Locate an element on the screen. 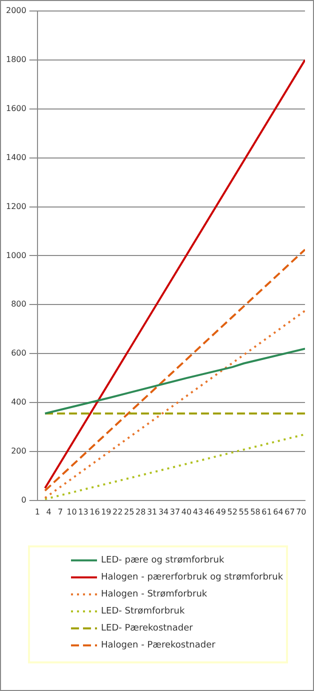  x-tick-label: 43 is located at coordinates (198, 511).